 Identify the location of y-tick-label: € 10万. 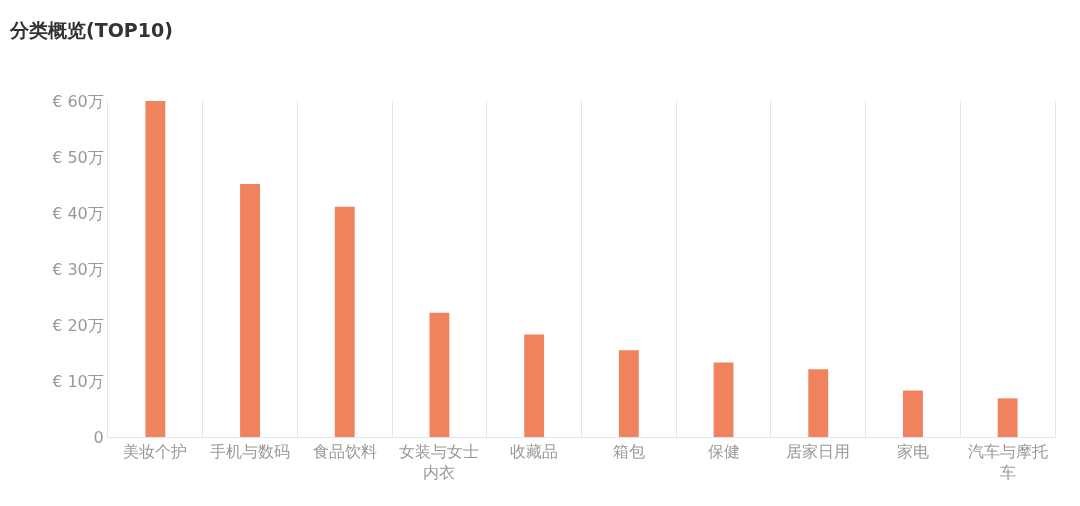
(78, 381).